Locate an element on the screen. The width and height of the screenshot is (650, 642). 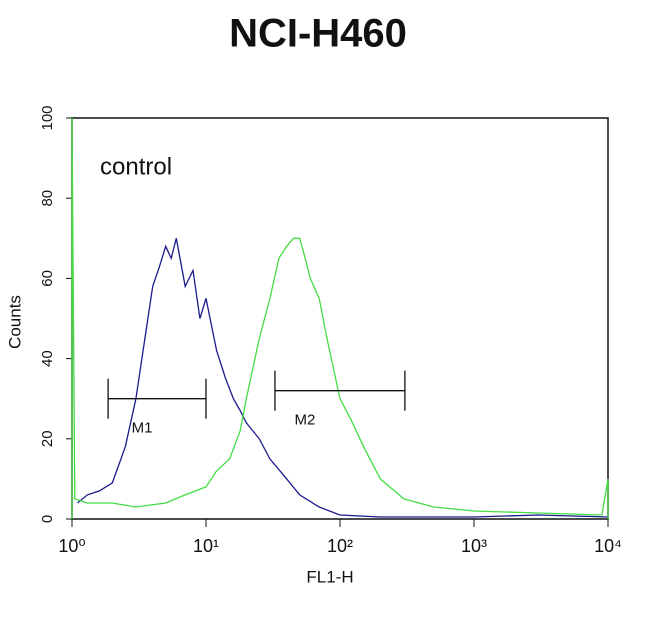
x-tick-label: 10⁰ is located at coordinates (71, 546).